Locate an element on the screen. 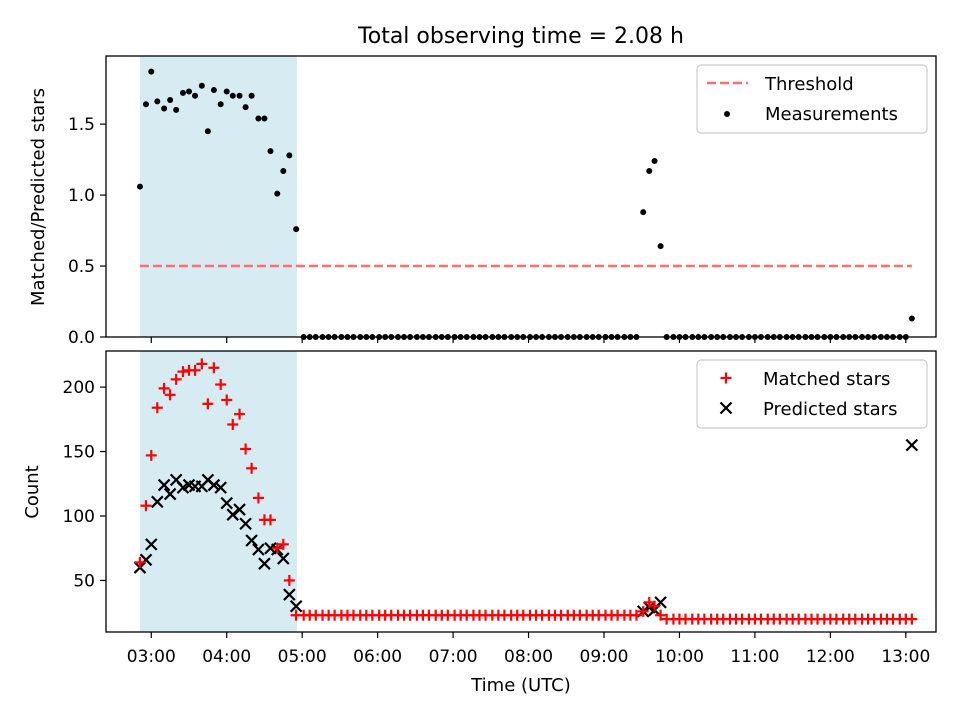  x-tick-label: 13:00 is located at coordinates (905, 657).